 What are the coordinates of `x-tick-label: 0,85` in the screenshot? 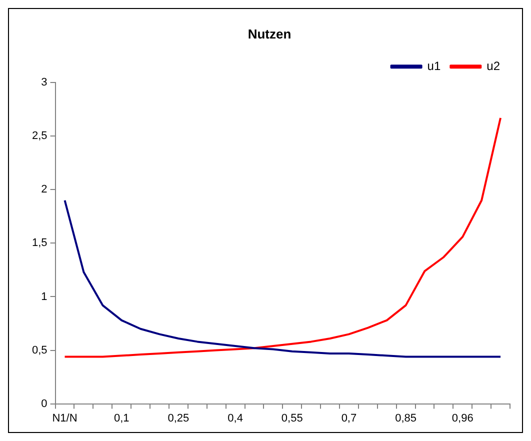 It's located at (406, 418).